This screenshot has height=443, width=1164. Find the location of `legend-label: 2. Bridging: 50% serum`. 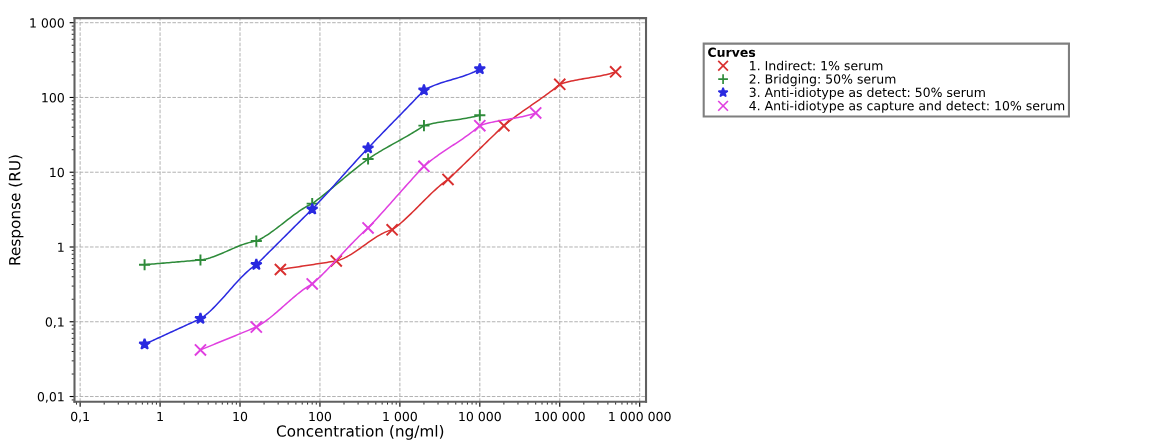

legend-label: 2. Bridging: 50% serum is located at coordinates (822, 80).